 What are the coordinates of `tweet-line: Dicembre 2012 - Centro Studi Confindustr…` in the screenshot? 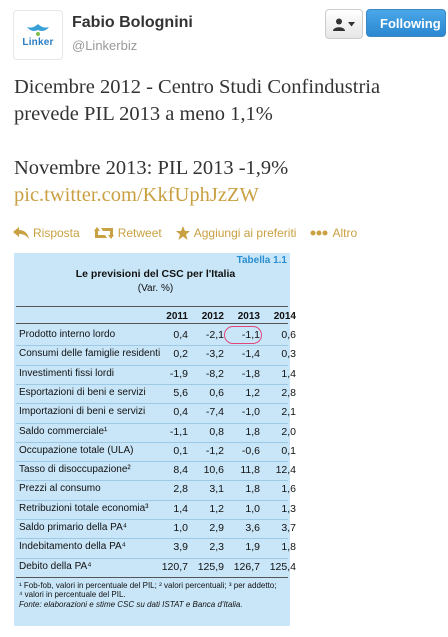 It's located at (197, 87).